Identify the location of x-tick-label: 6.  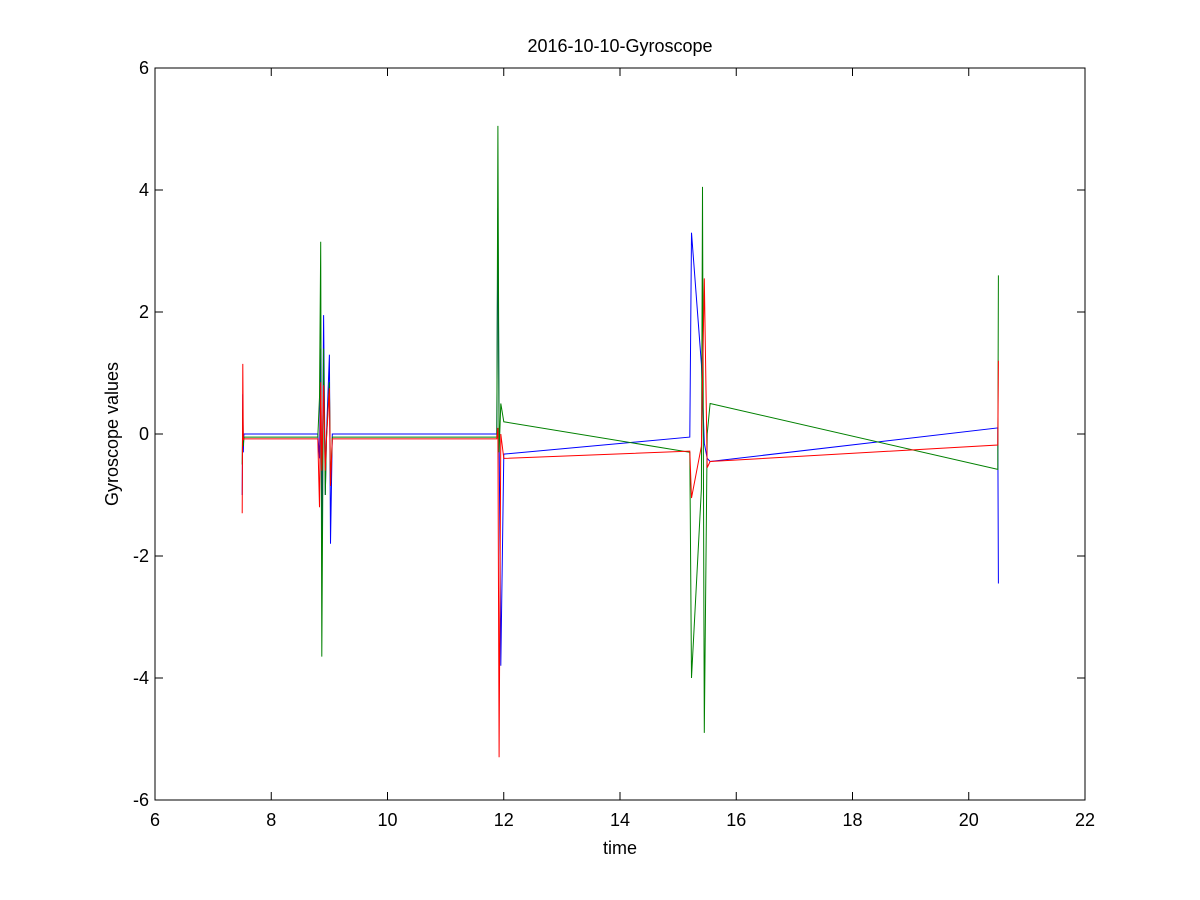
(155, 820).